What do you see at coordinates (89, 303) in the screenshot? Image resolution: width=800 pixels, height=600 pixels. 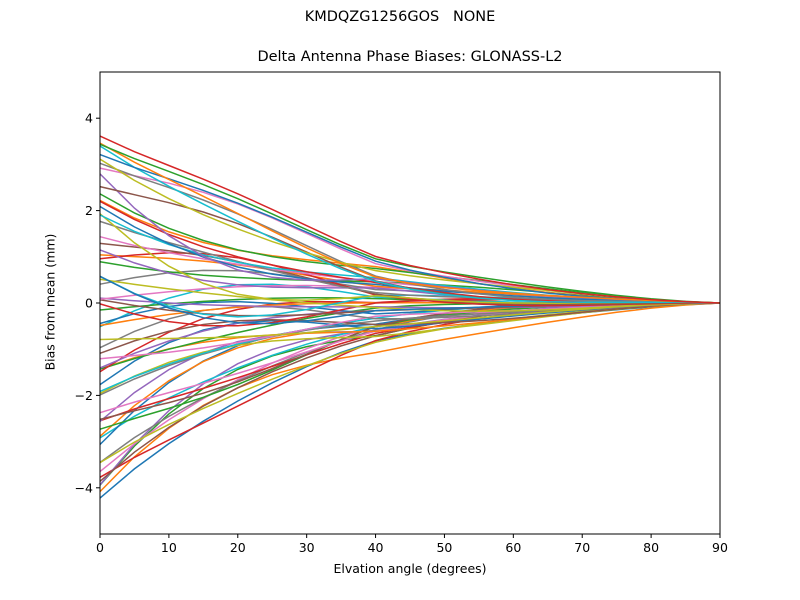 I see `y-tick-label: 0` at bounding box center [89, 303].